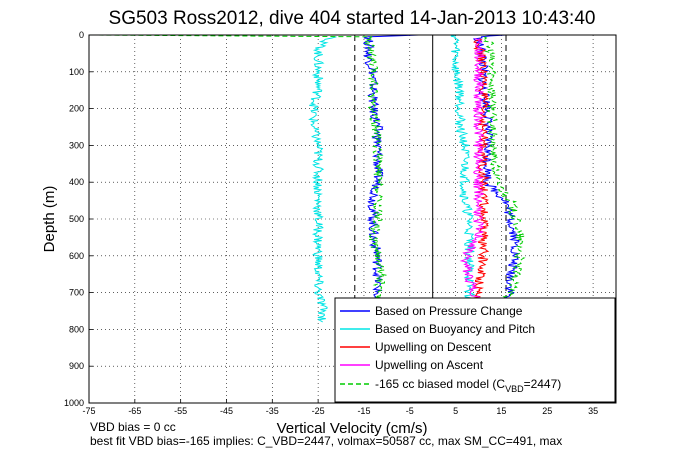  What do you see at coordinates (76, 109) in the screenshot?
I see `y-tick-label: 200` at bounding box center [76, 109].